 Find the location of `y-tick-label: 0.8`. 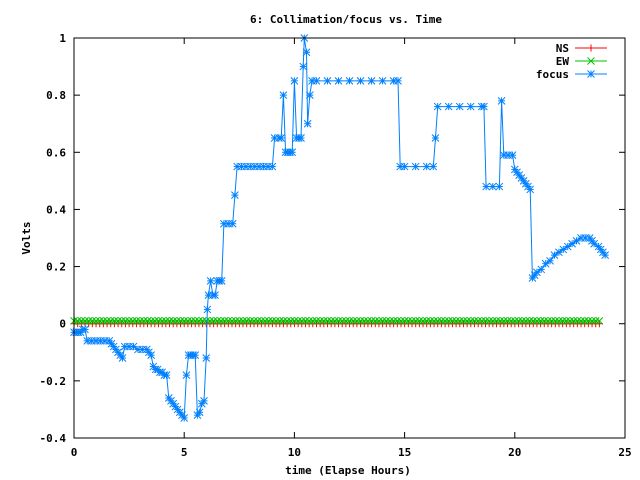

y-tick-label: 0.8 is located at coordinates (56, 95).